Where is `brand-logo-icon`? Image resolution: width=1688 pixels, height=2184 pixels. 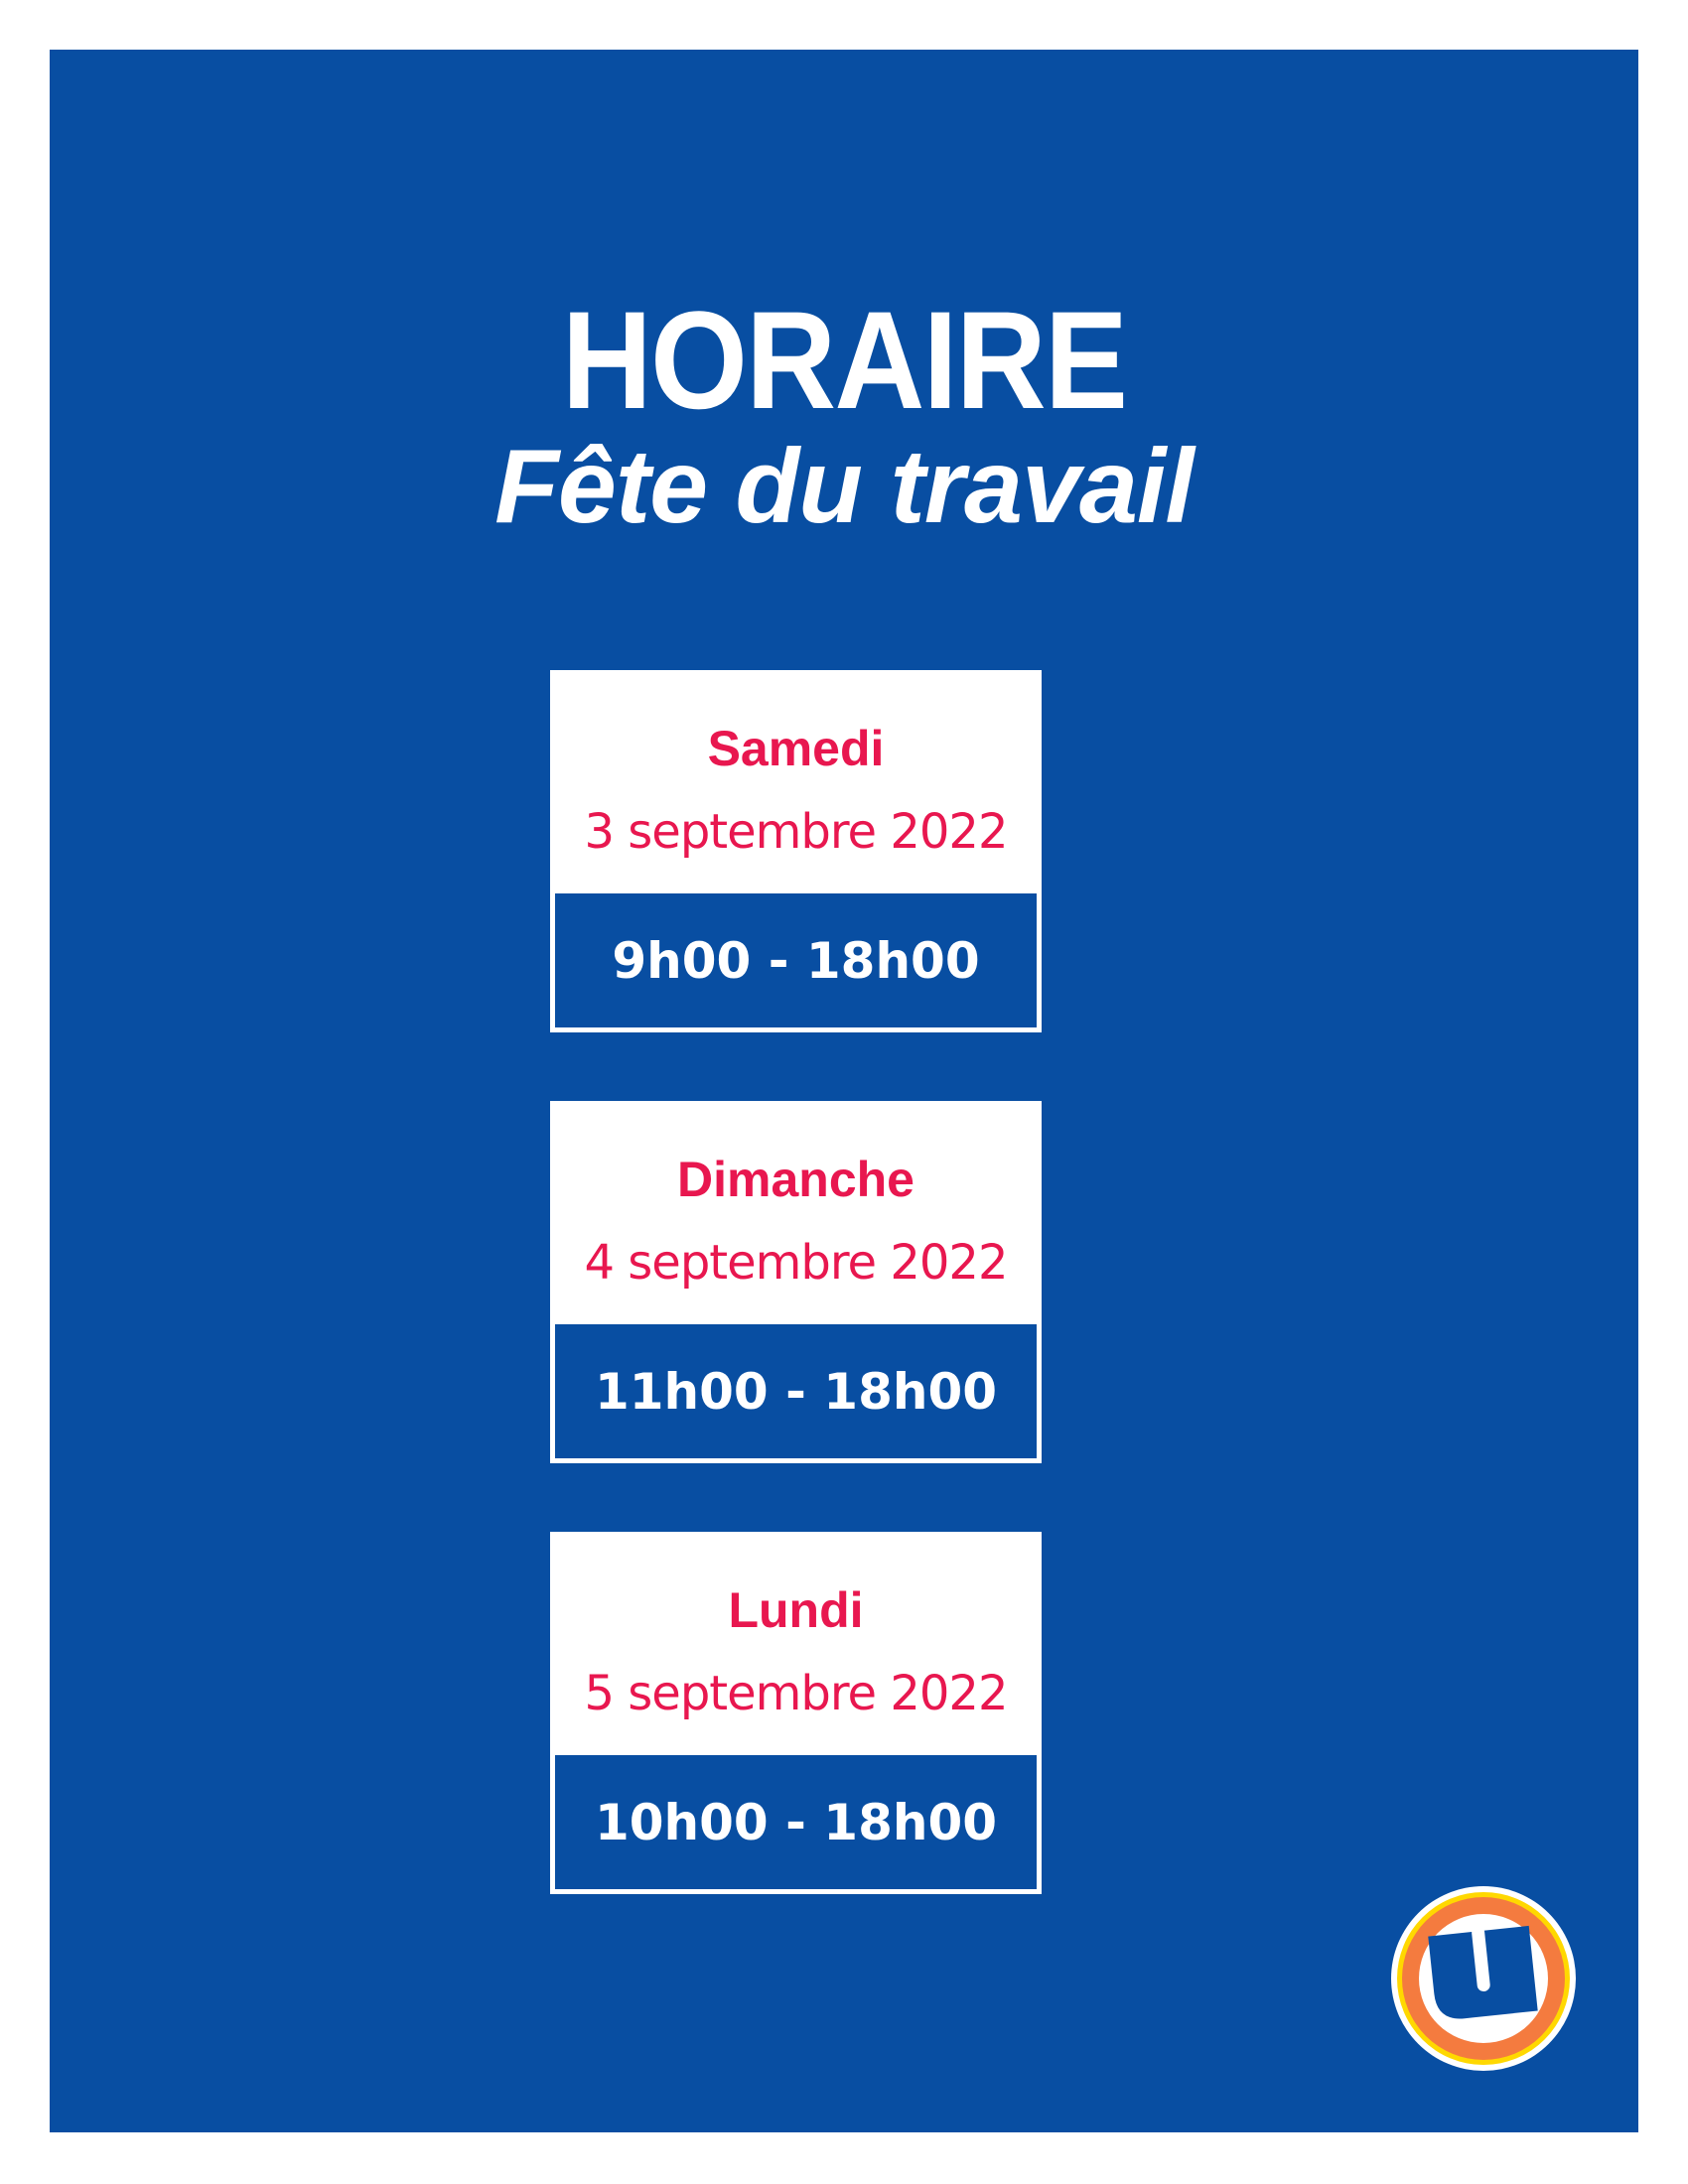
brand-logo-icon is located at coordinates (1483, 1978).